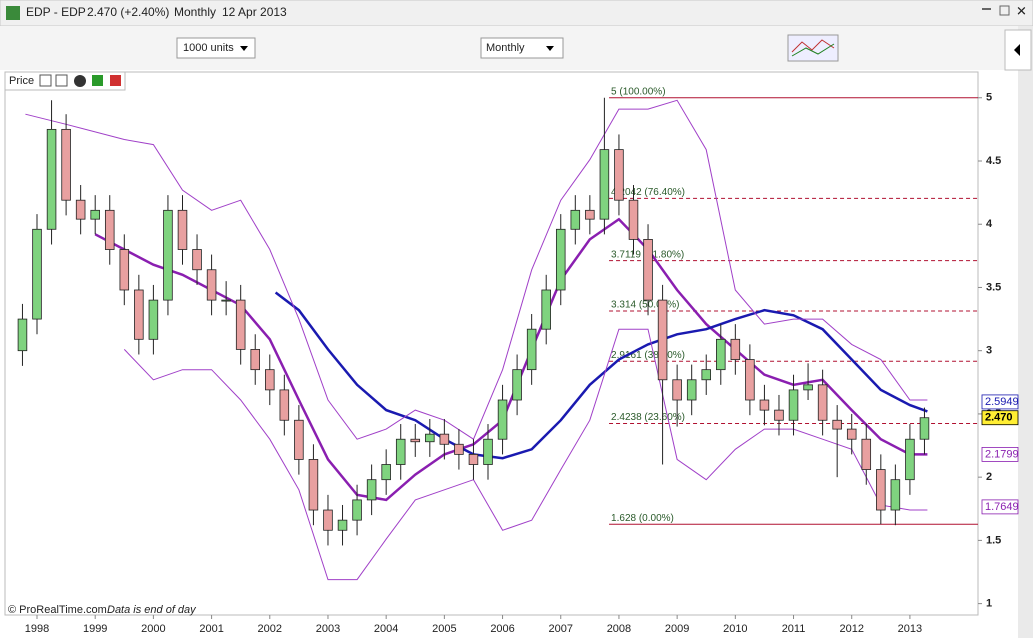 The width and height of the screenshot is (1033, 643). I want to click on x-tick-label: 2007, so click(561, 629).